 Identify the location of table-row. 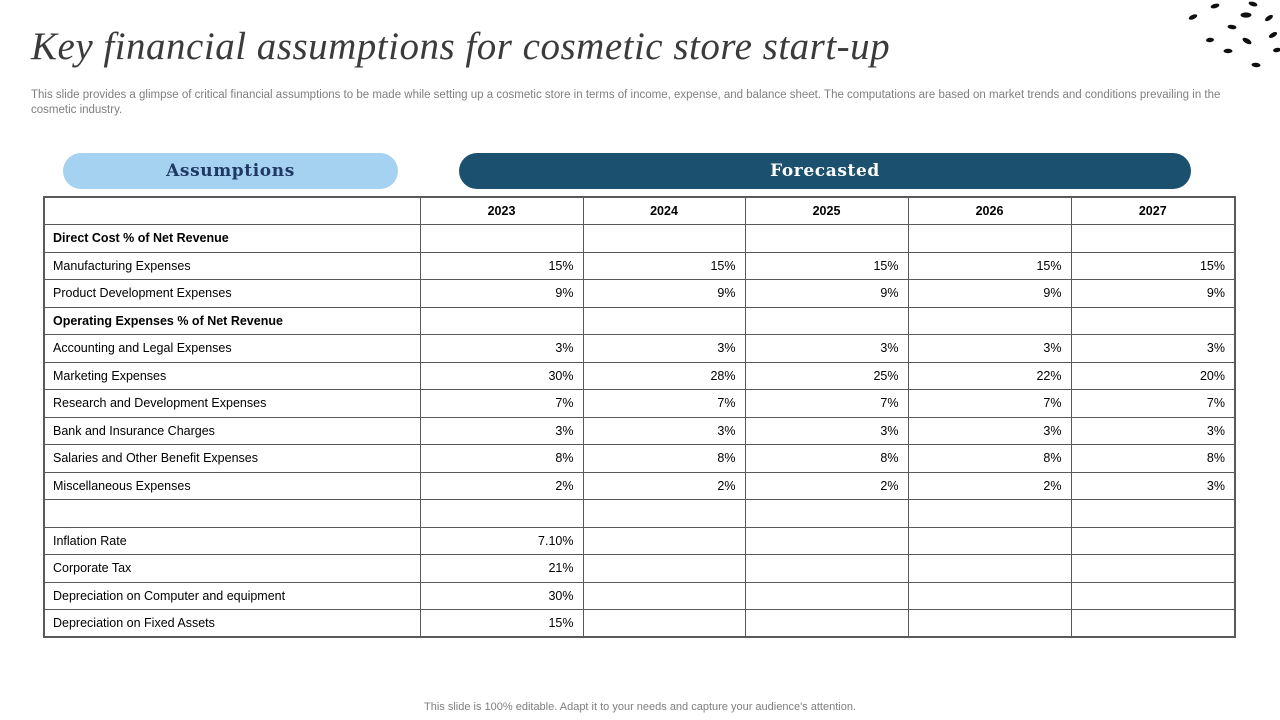
(639, 513).